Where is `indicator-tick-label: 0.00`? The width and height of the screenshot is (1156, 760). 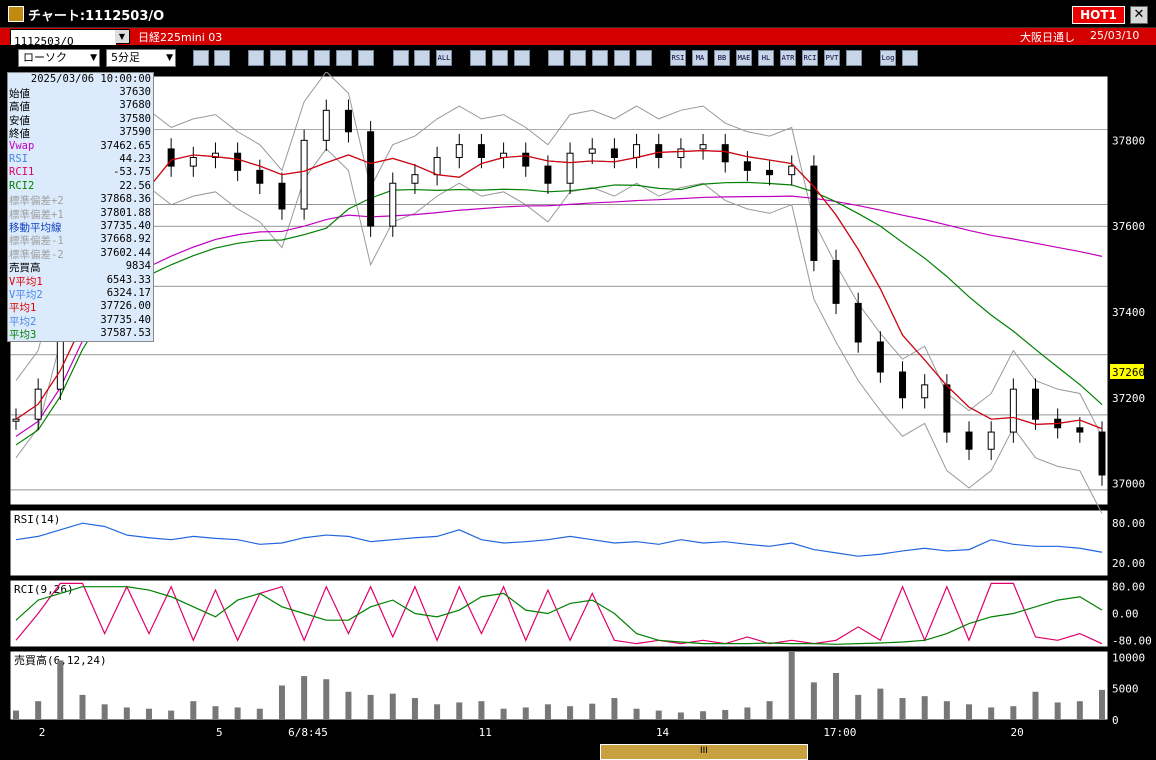
indicator-tick-label: 0.00 is located at coordinates (1125, 614).